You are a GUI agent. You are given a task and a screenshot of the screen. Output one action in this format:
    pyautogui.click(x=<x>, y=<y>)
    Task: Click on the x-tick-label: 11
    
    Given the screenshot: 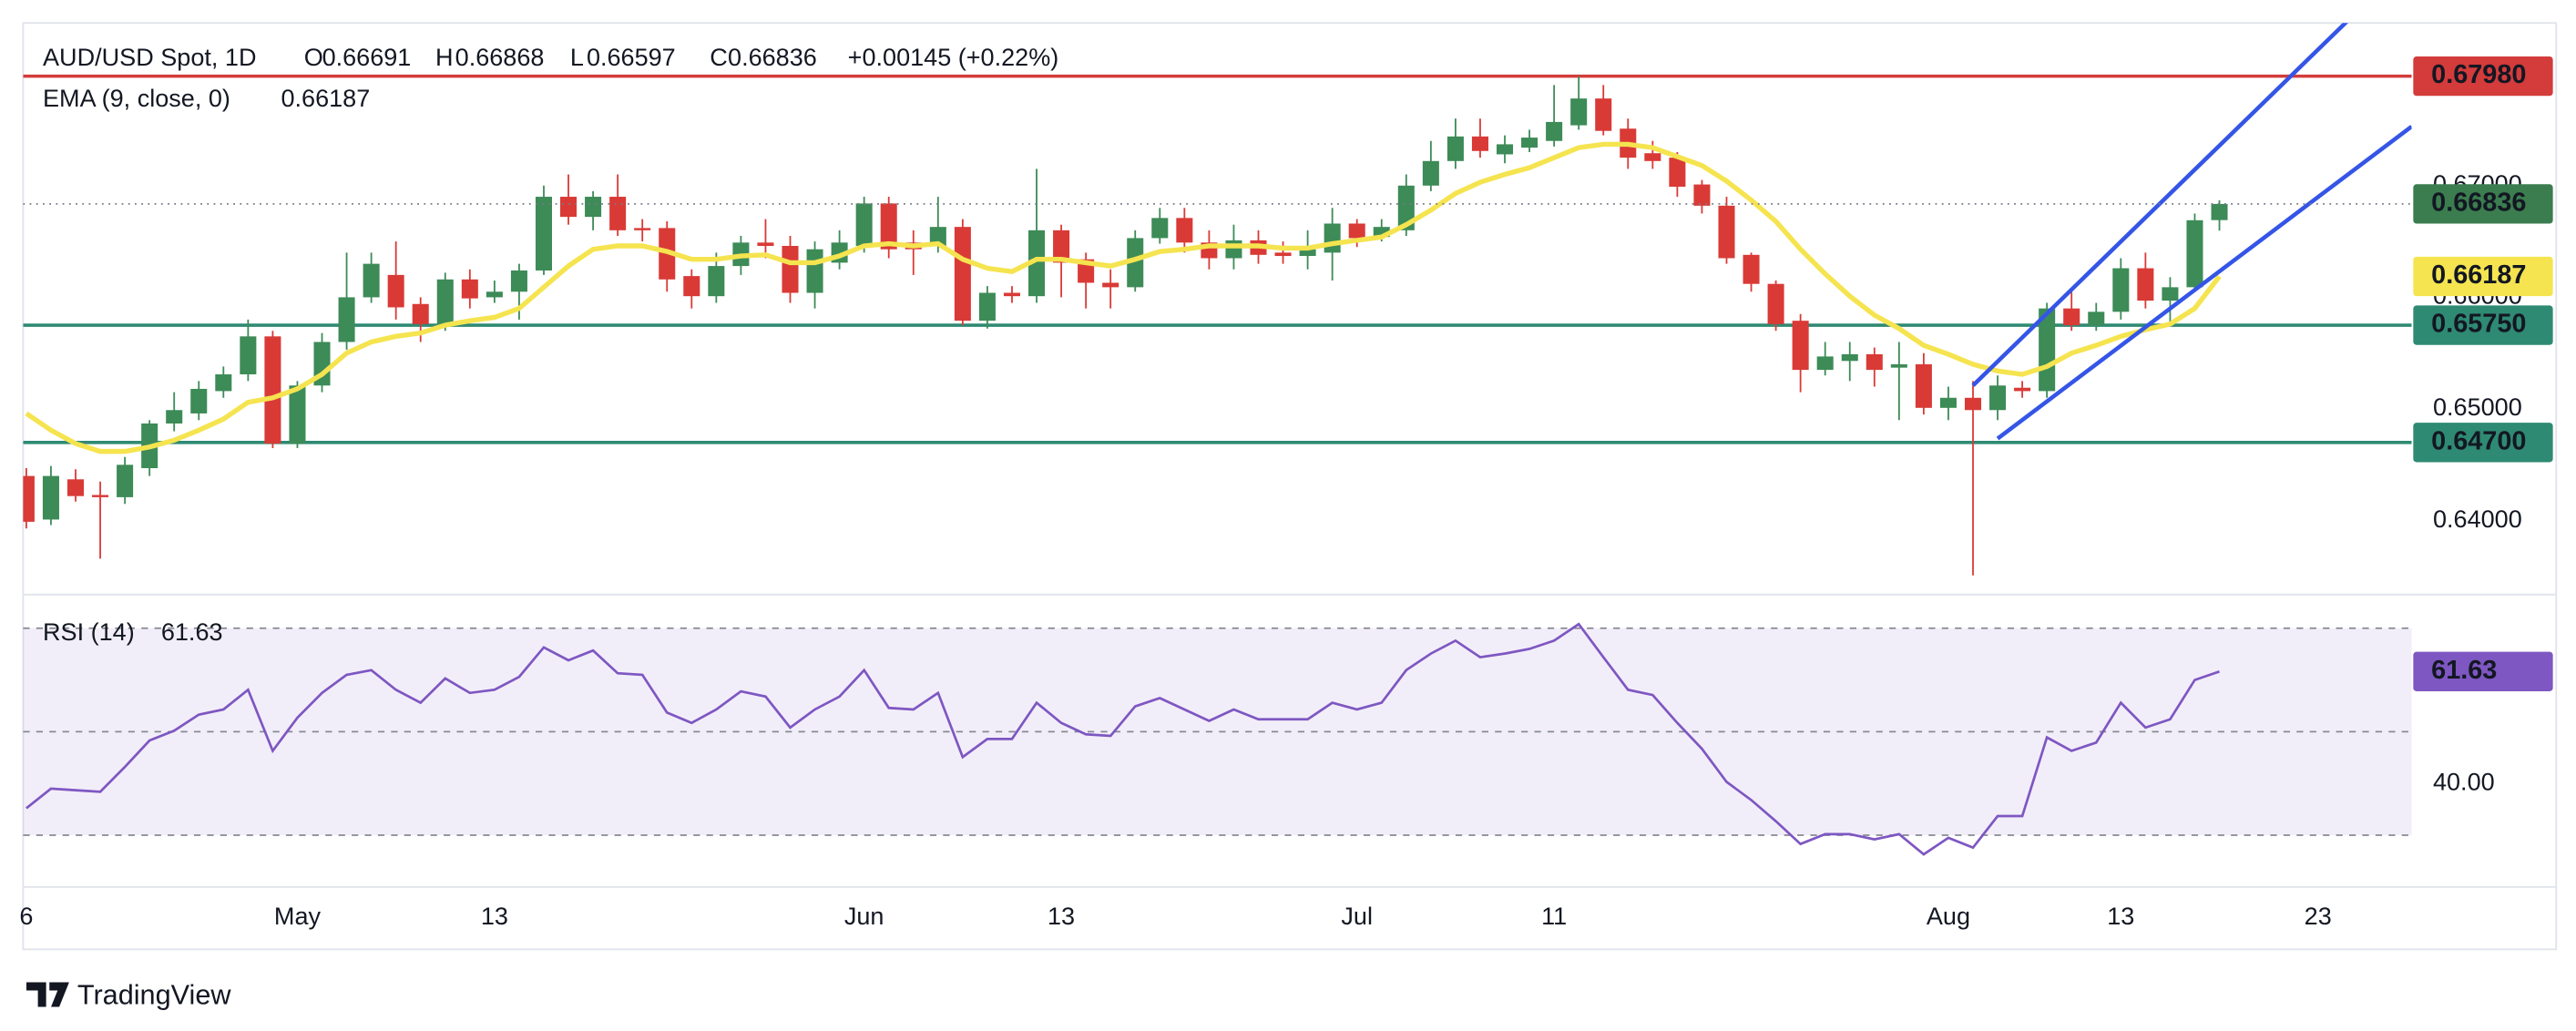 What is the action you would take?
    pyautogui.click(x=1554, y=916)
    